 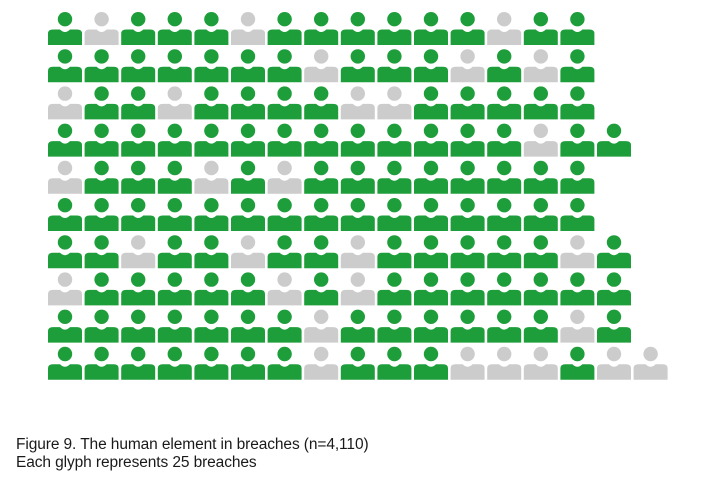 What do you see at coordinates (136, 462) in the screenshot?
I see `caption-subtitle: Each glyph represents 25 breaches` at bounding box center [136, 462].